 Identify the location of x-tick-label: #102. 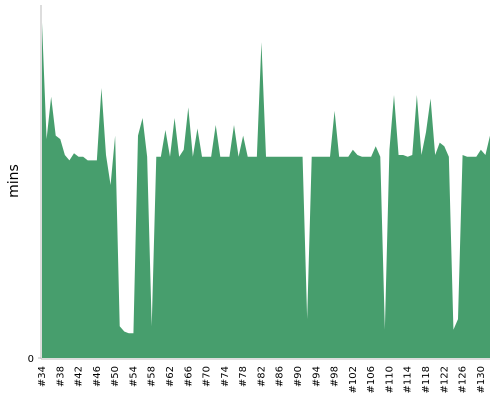
(353, 379).